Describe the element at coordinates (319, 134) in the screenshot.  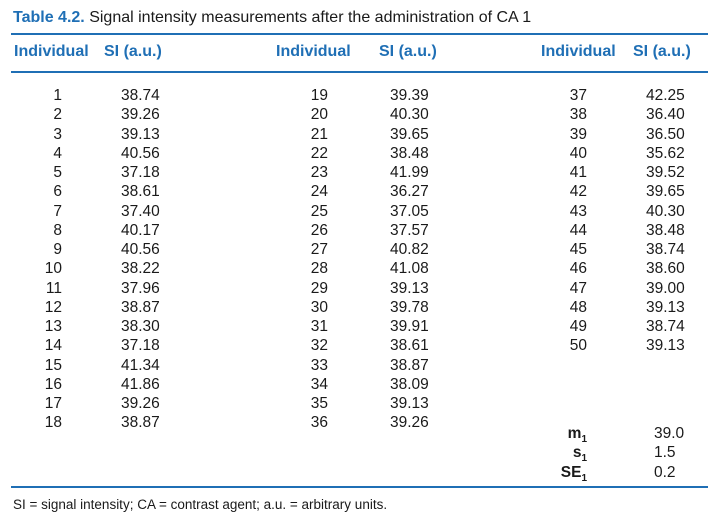
I see `individual-id: 21` at that location.